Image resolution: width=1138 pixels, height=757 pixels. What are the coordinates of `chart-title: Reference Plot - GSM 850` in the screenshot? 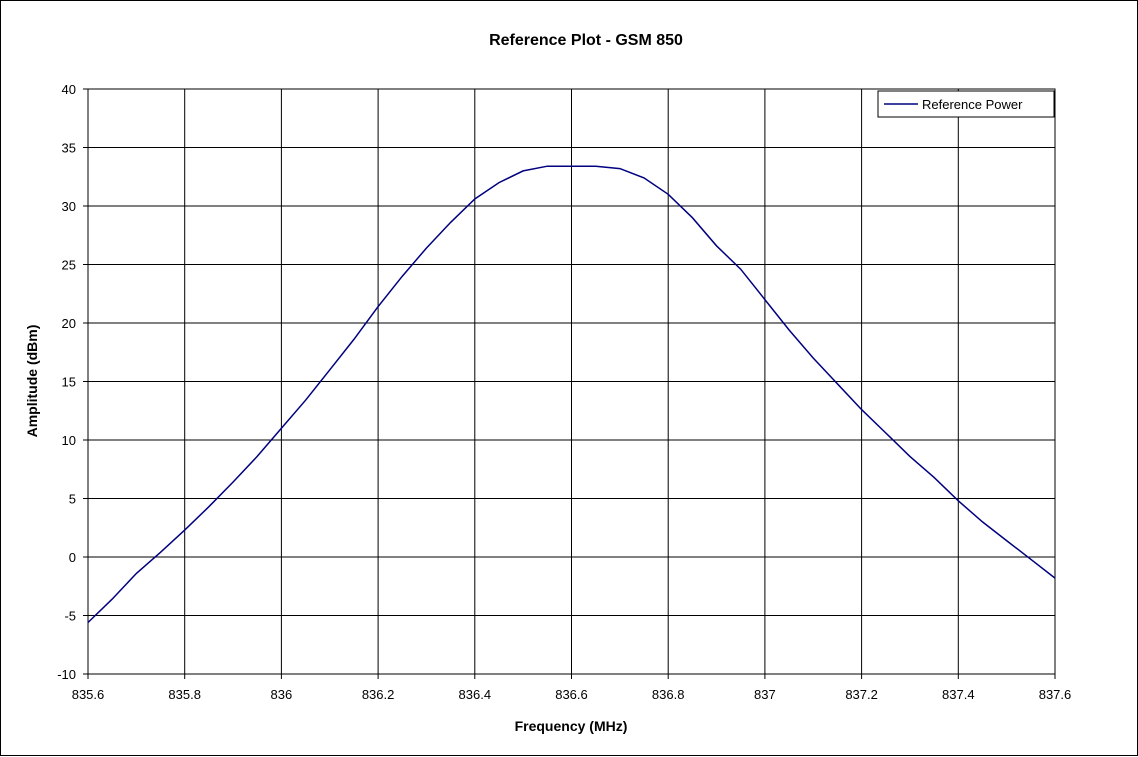 It's located at (586, 40).